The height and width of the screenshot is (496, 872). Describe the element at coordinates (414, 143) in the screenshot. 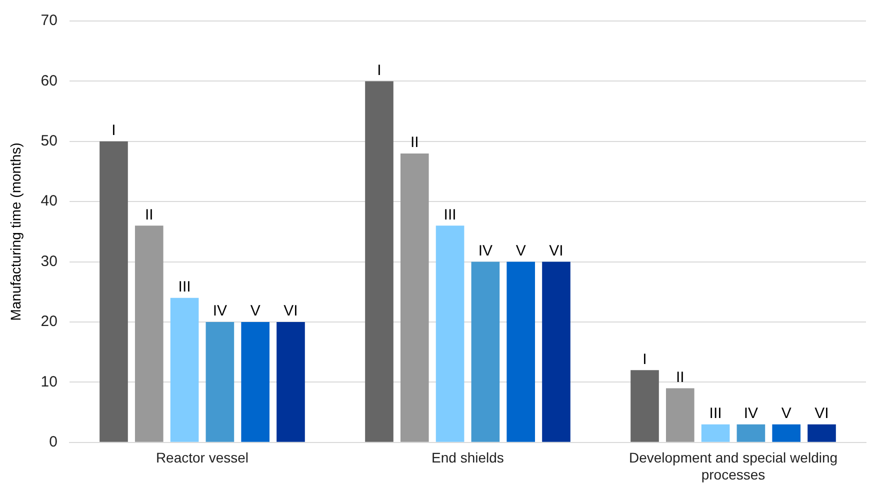

I see `series-label: II` at that location.